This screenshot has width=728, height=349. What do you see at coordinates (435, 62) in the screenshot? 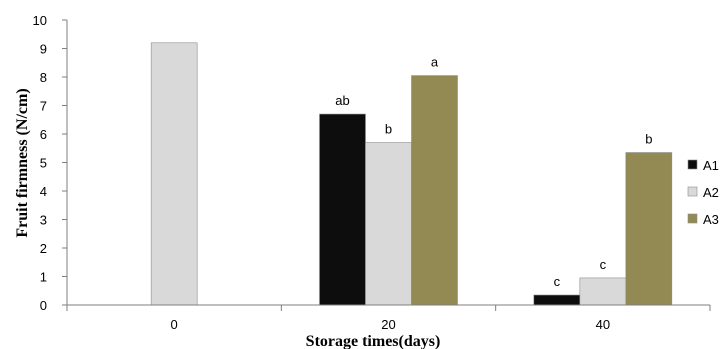
I see `significance-label: a` at bounding box center [435, 62].